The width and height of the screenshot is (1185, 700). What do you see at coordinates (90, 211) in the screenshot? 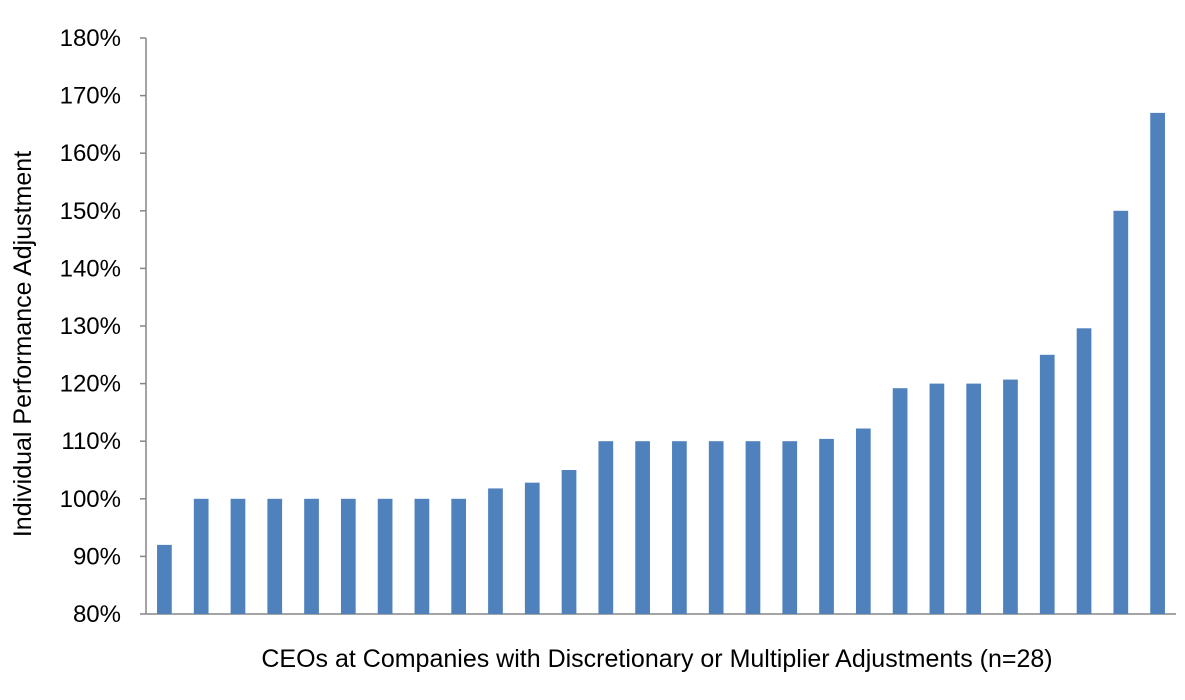
I see `y-tick-label: 150%` at bounding box center [90, 211].